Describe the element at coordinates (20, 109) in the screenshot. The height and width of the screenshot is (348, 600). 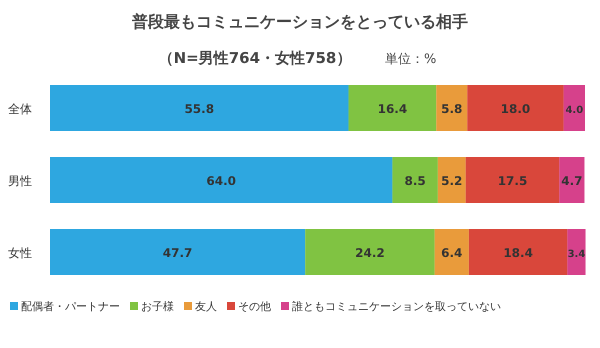
I see `y-tick-label: 全体` at that location.